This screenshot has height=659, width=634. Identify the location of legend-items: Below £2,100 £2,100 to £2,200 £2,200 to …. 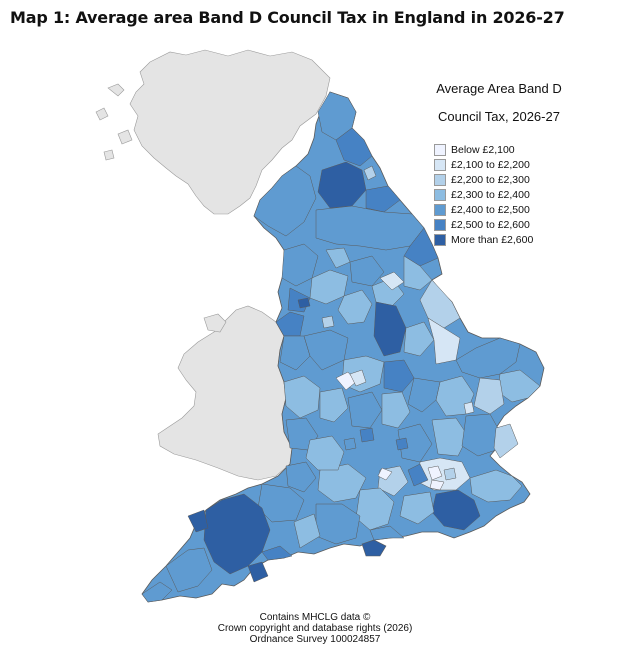
(504, 194).